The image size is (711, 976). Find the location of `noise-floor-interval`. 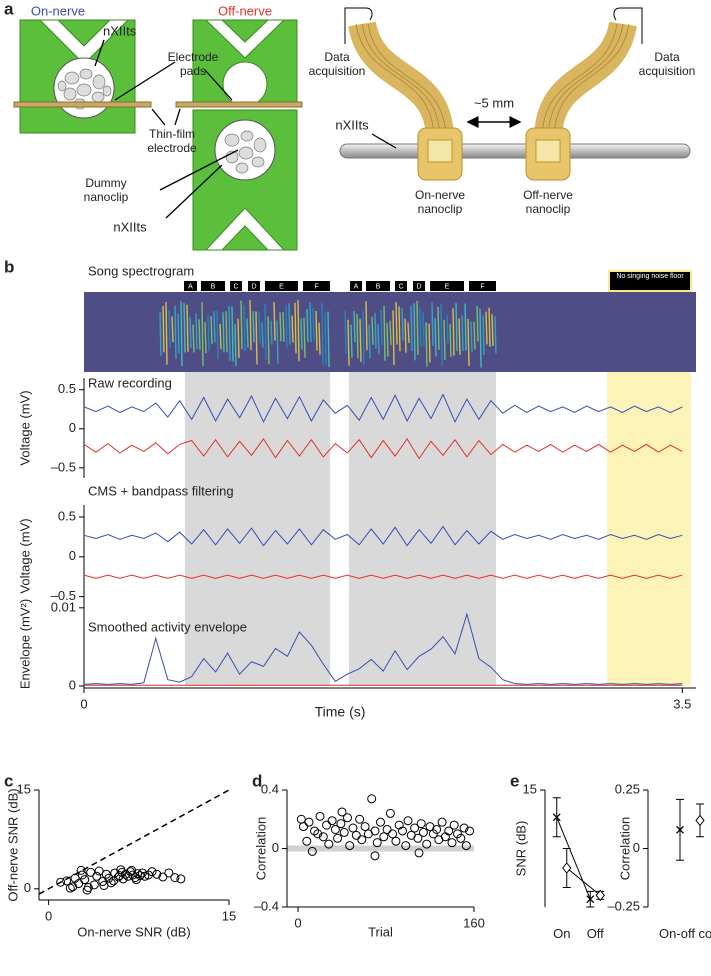

noise-floor-interval is located at coordinates (649, 529).